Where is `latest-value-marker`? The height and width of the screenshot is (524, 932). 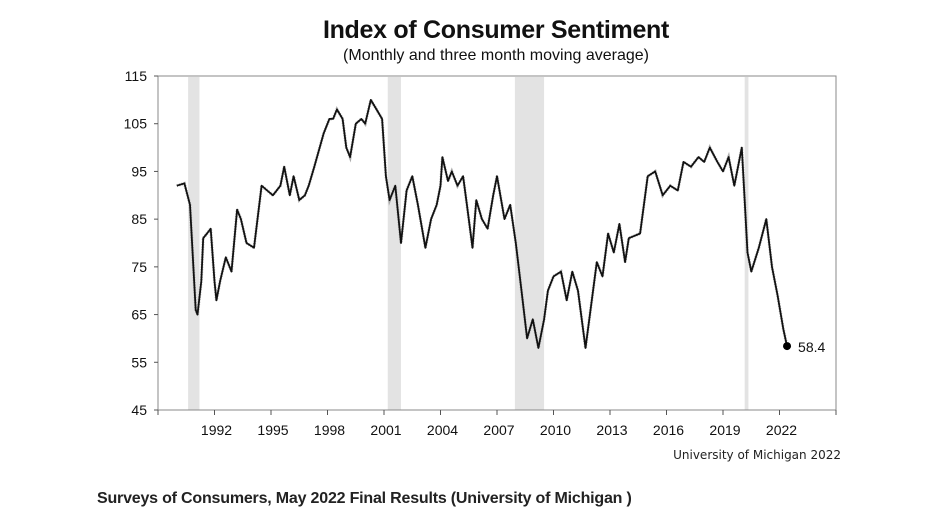
latest-value-marker is located at coordinates (787, 346).